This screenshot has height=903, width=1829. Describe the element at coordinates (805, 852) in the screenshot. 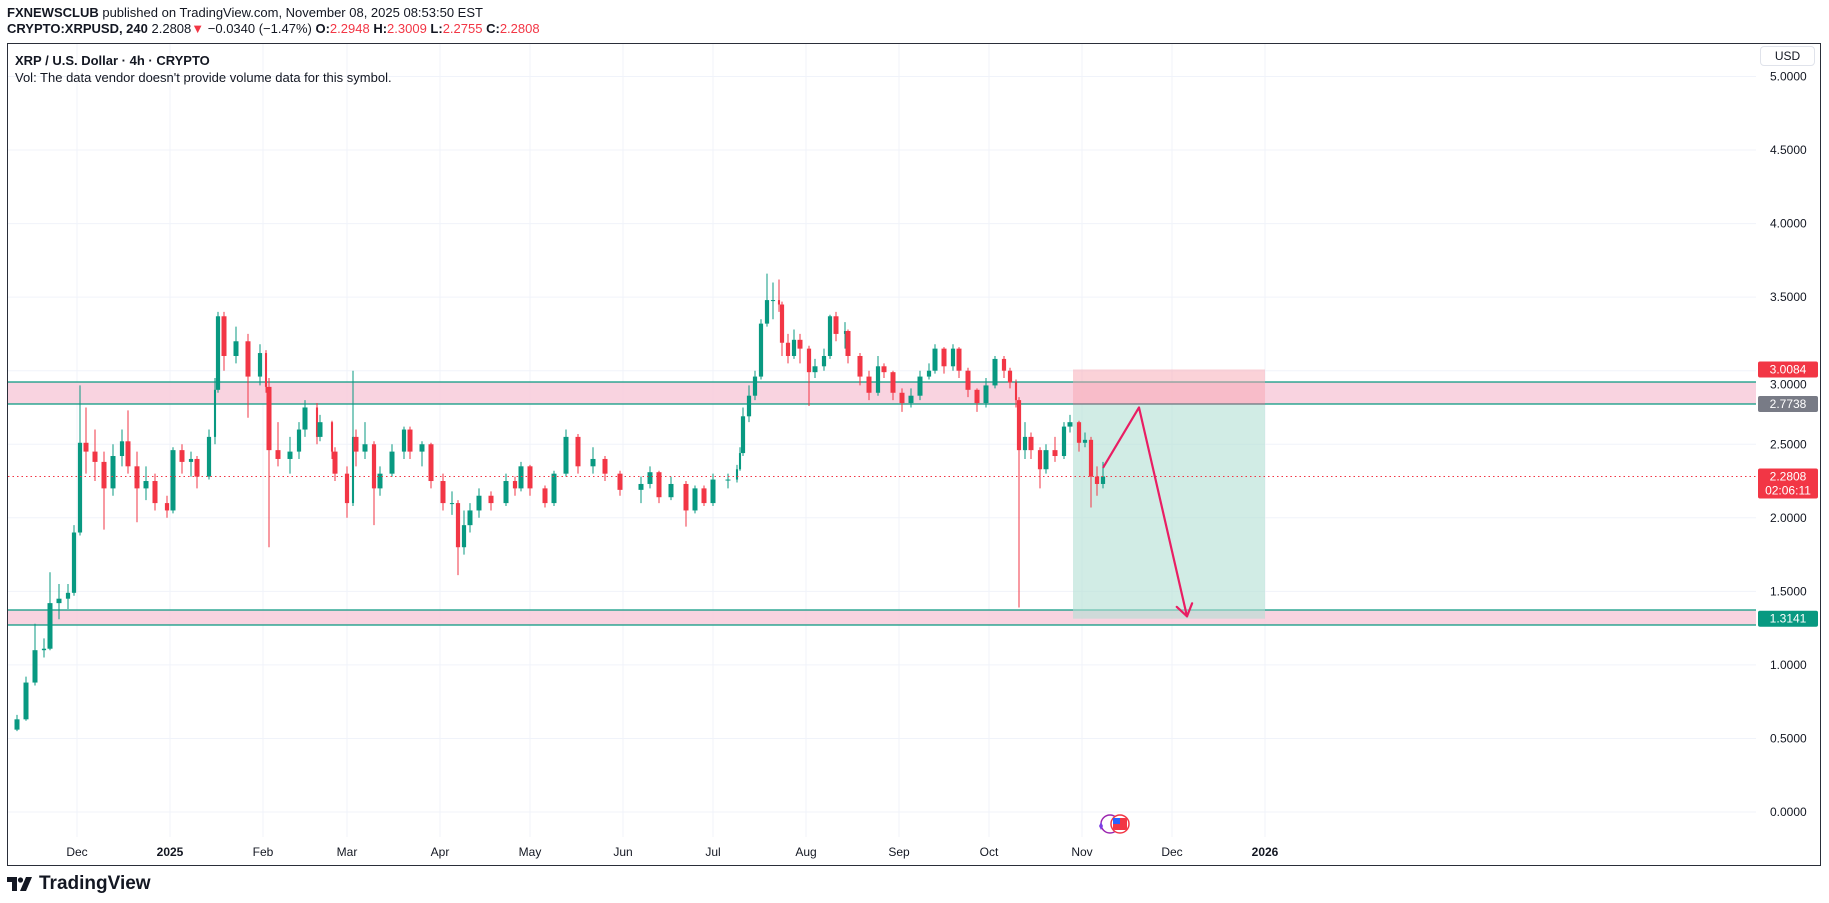

I see `x-tick-label: Aug` at that location.